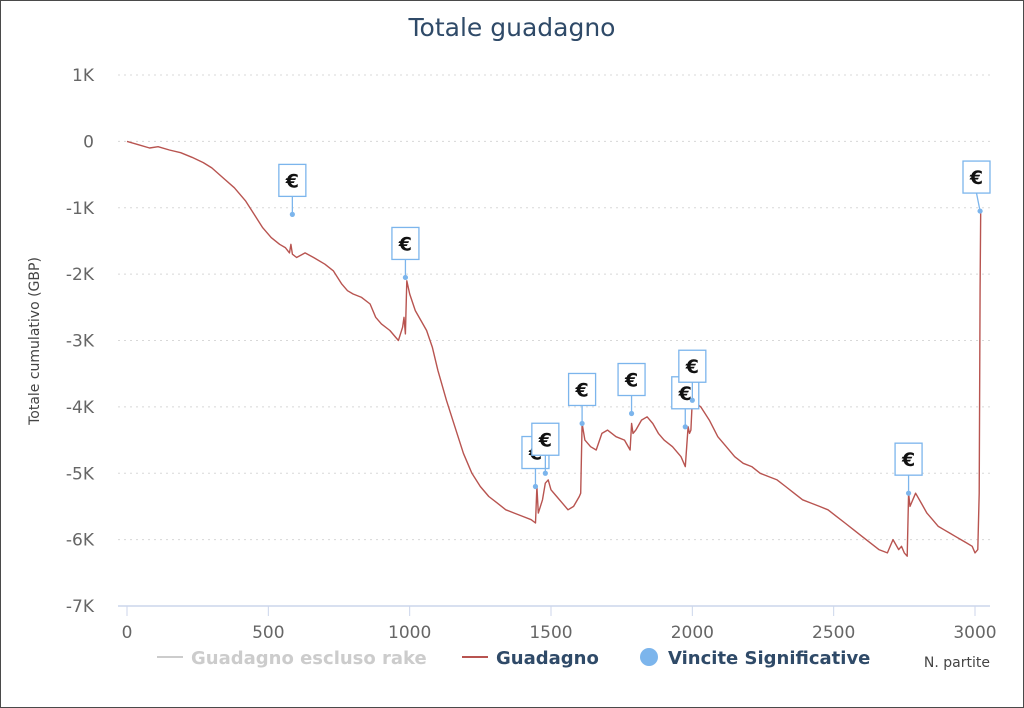  Describe the element at coordinates (88, 142) in the screenshot. I see `y-tick-label: 0` at that location.